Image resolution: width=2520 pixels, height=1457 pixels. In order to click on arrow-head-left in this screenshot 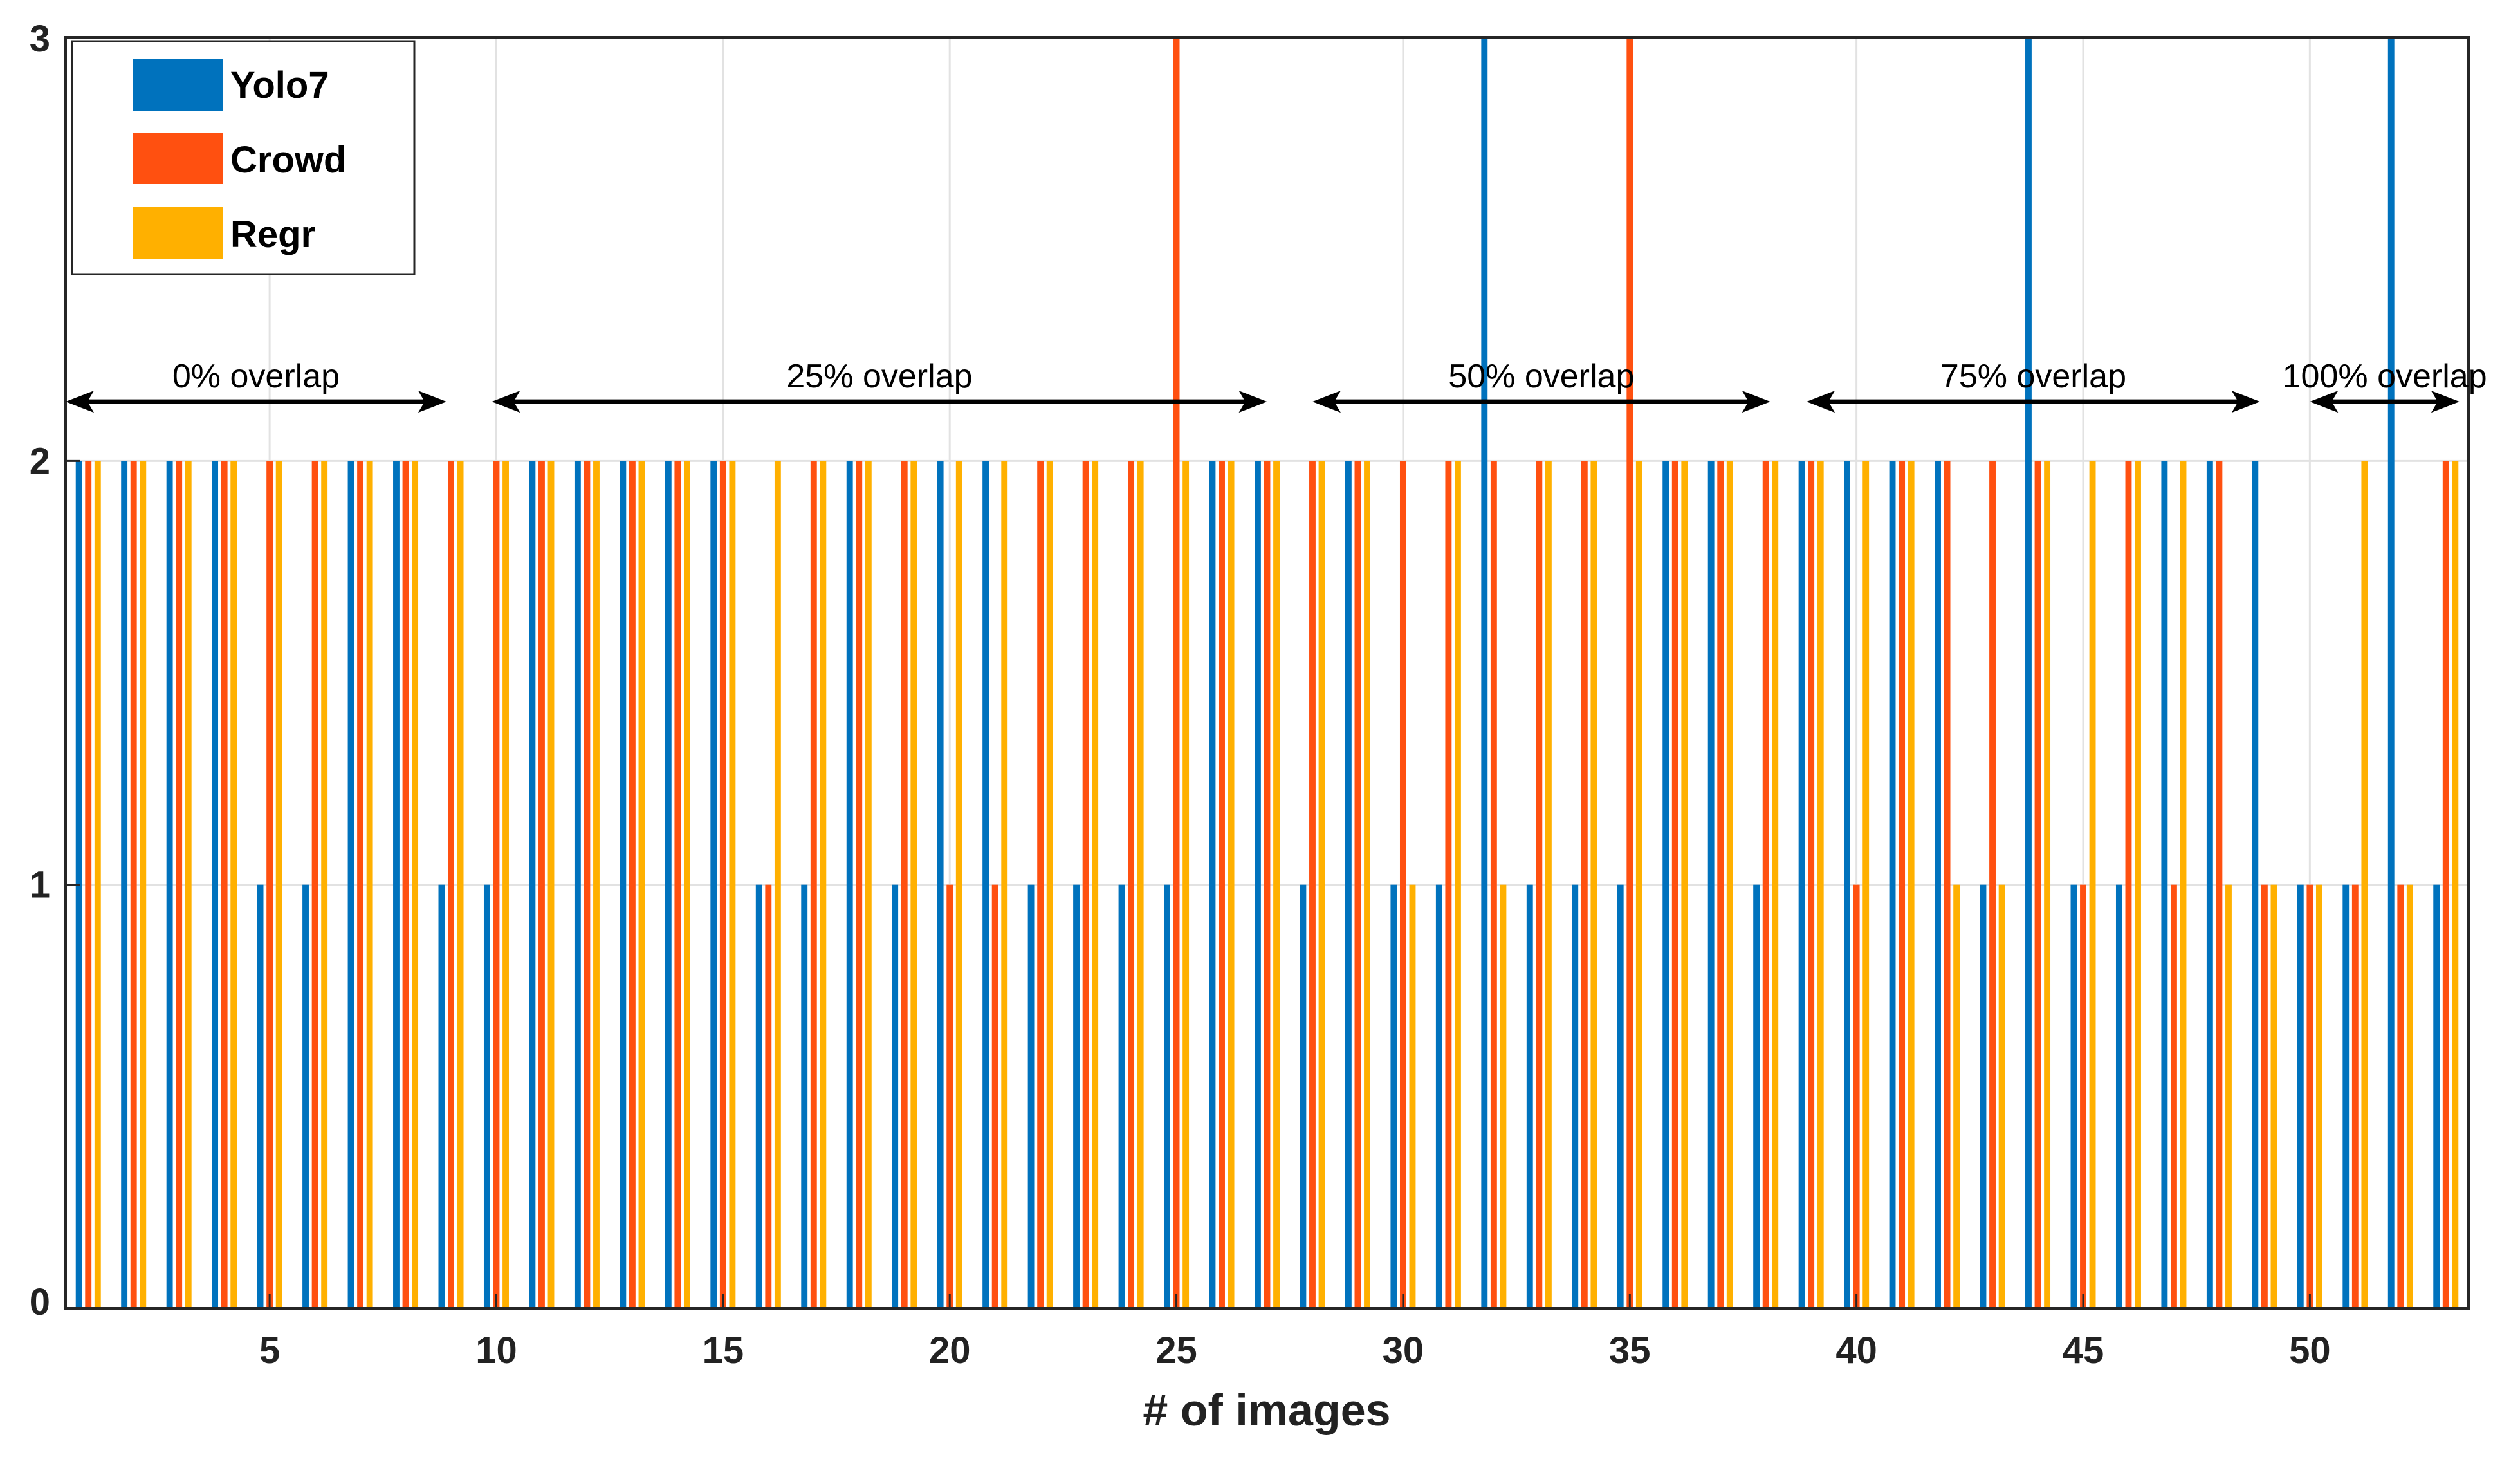, I will do `click(2324, 402)`.